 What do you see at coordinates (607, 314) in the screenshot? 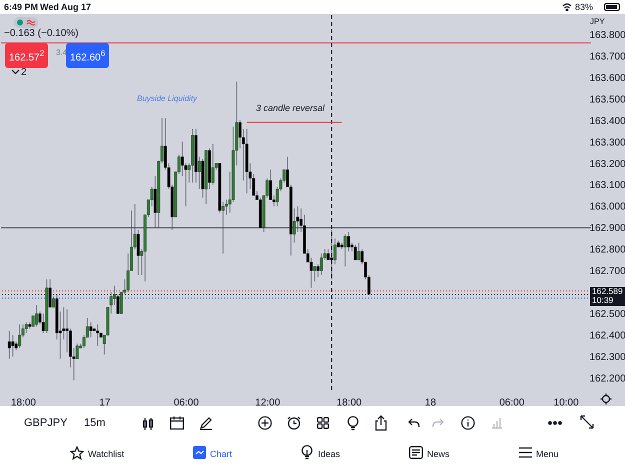
I see `y-tick-label: 162.500` at bounding box center [607, 314].